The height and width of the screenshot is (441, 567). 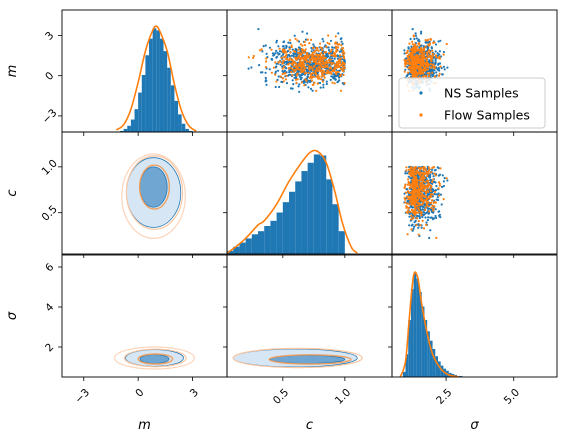 I want to click on panel-frame, so click(x=474, y=193).